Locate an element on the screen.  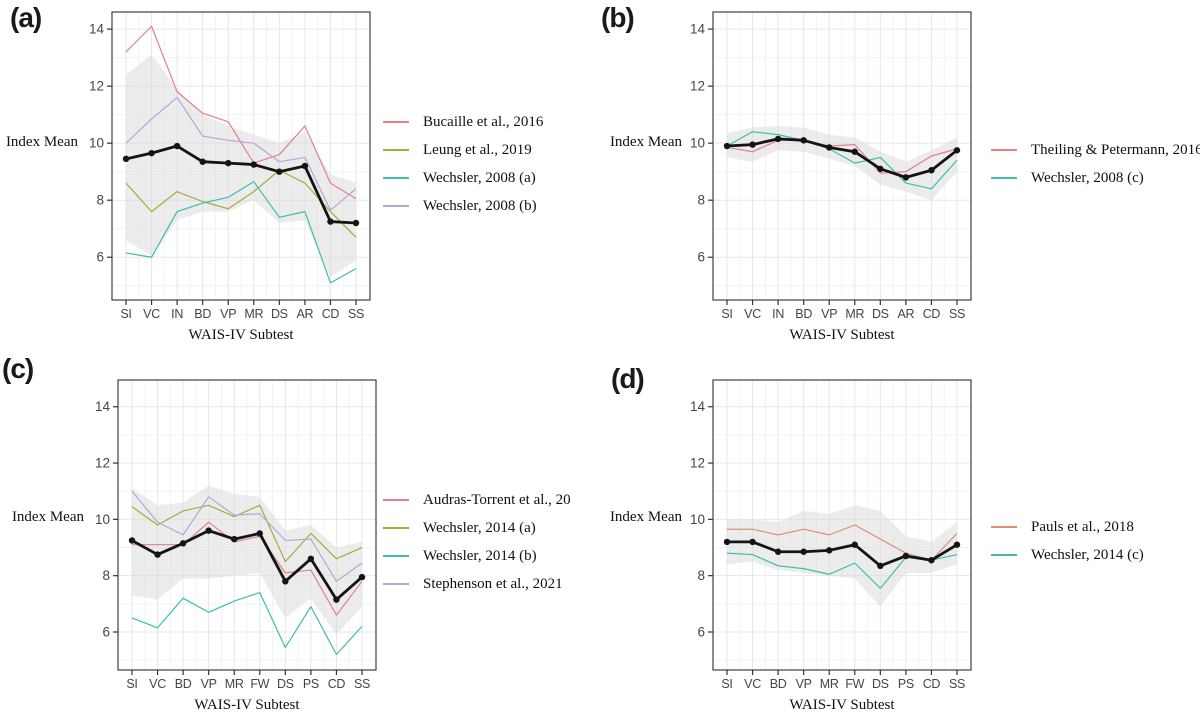
panel-d-letter: (d) is located at coordinates (628, 378).